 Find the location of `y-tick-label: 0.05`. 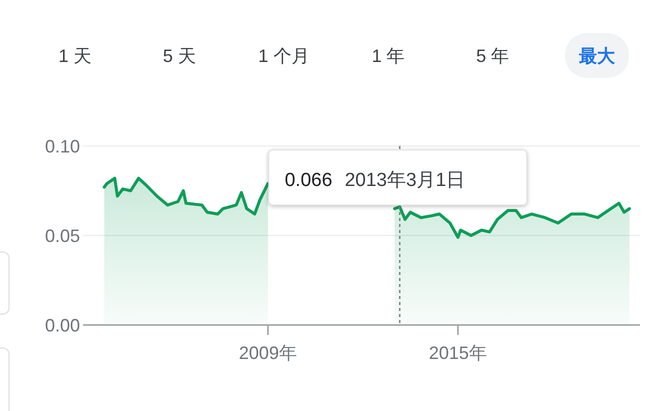

y-tick-label: 0.05 is located at coordinates (62, 236).